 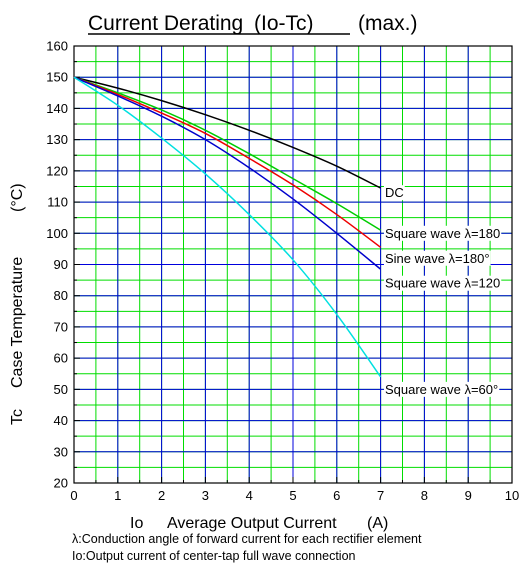 What do you see at coordinates (468, 495) in the screenshot?
I see `x-tick-label: 9` at bounding box center [468, 495].